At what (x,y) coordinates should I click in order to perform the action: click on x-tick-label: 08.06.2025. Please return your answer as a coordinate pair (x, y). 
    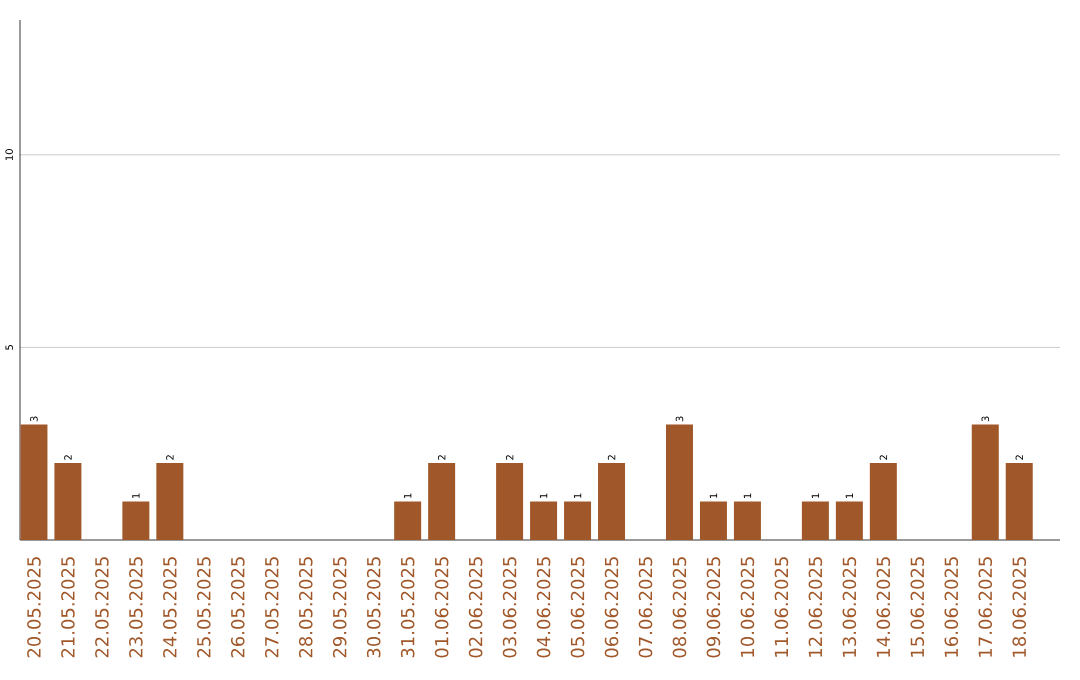
    Looking at the image, I should click on (679, 607).